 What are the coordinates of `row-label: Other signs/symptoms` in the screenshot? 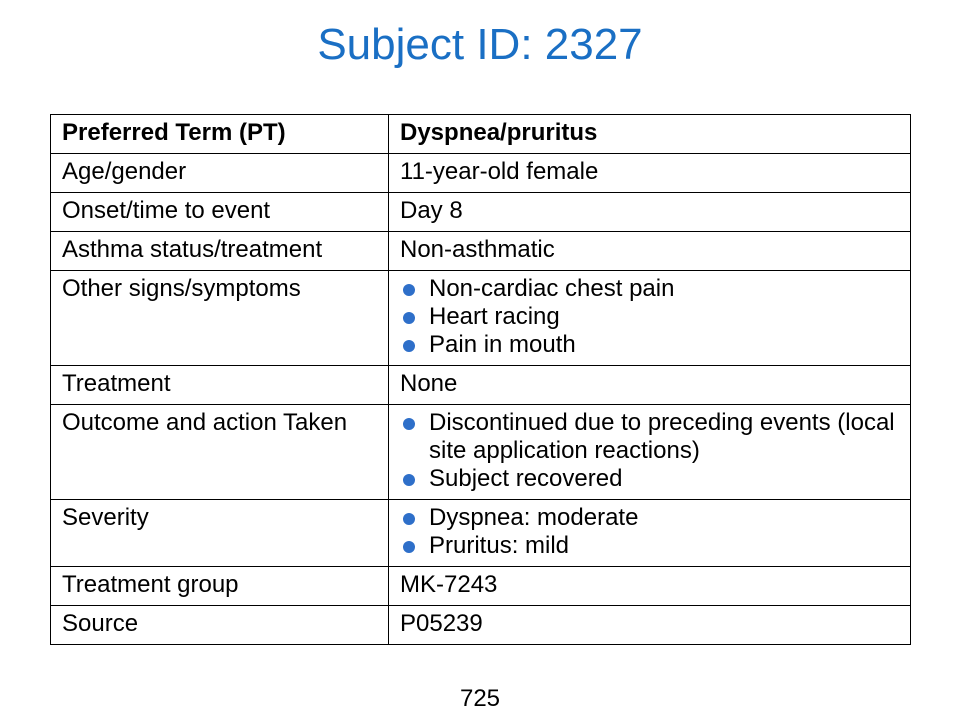 It's located at (219, 318).